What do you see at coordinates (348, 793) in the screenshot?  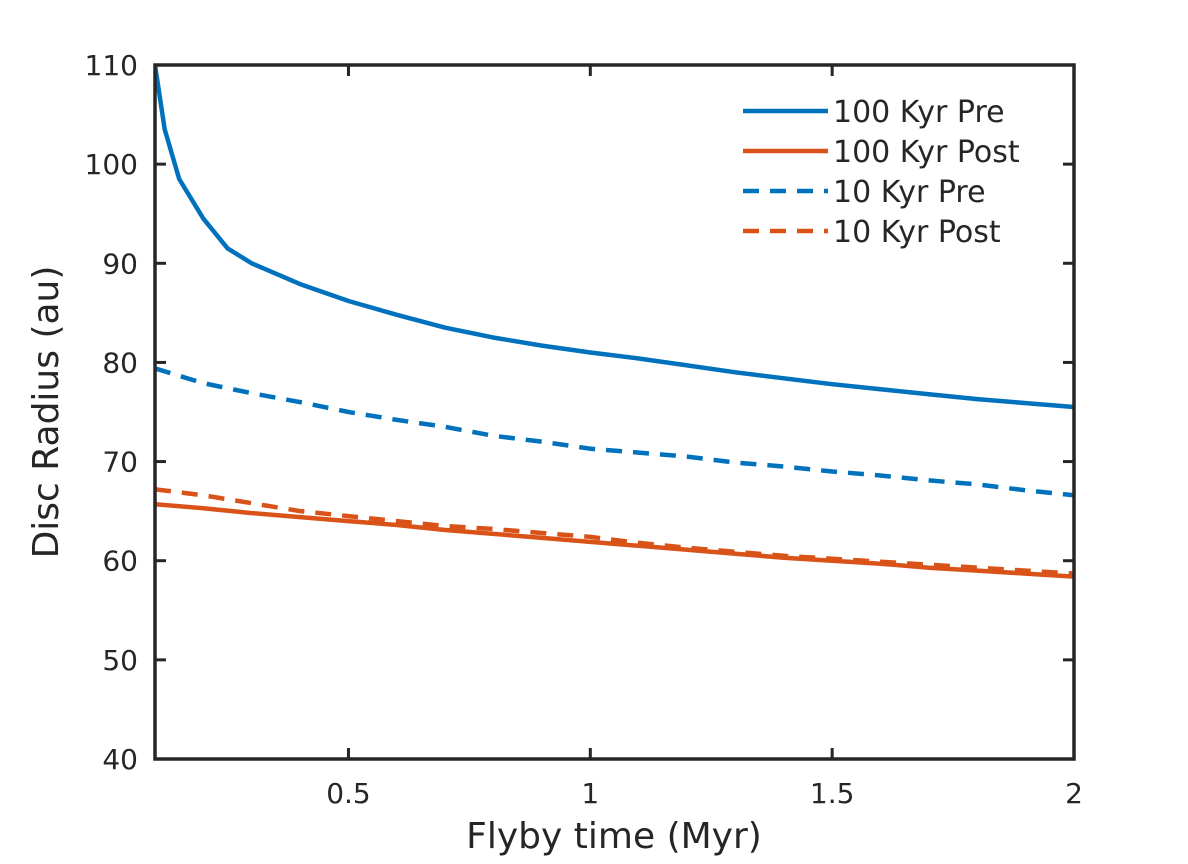 I see `x-tick-label: 0.5` at bounding box center [348, 793].